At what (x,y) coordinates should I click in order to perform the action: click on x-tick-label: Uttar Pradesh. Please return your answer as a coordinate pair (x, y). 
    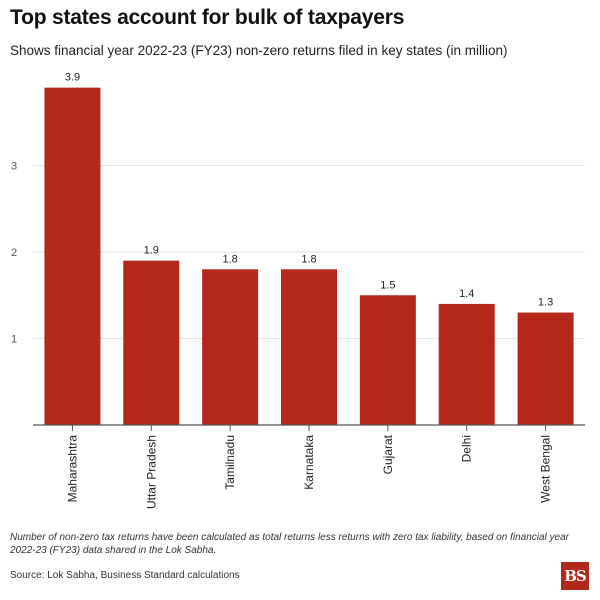
    Looking at the image, I should click on (151, 472).